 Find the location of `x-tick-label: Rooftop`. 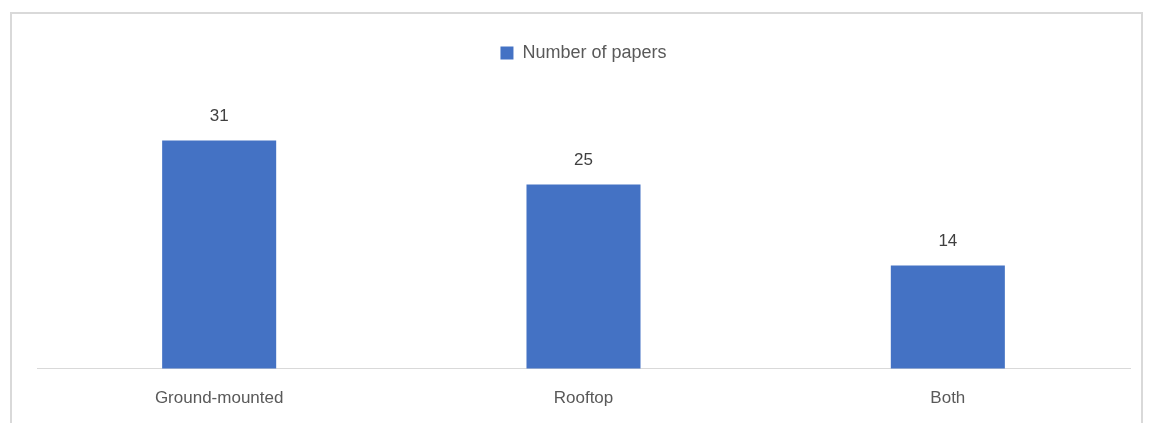

x-tick-label: Rooftop is located at coordinates (583, 398).